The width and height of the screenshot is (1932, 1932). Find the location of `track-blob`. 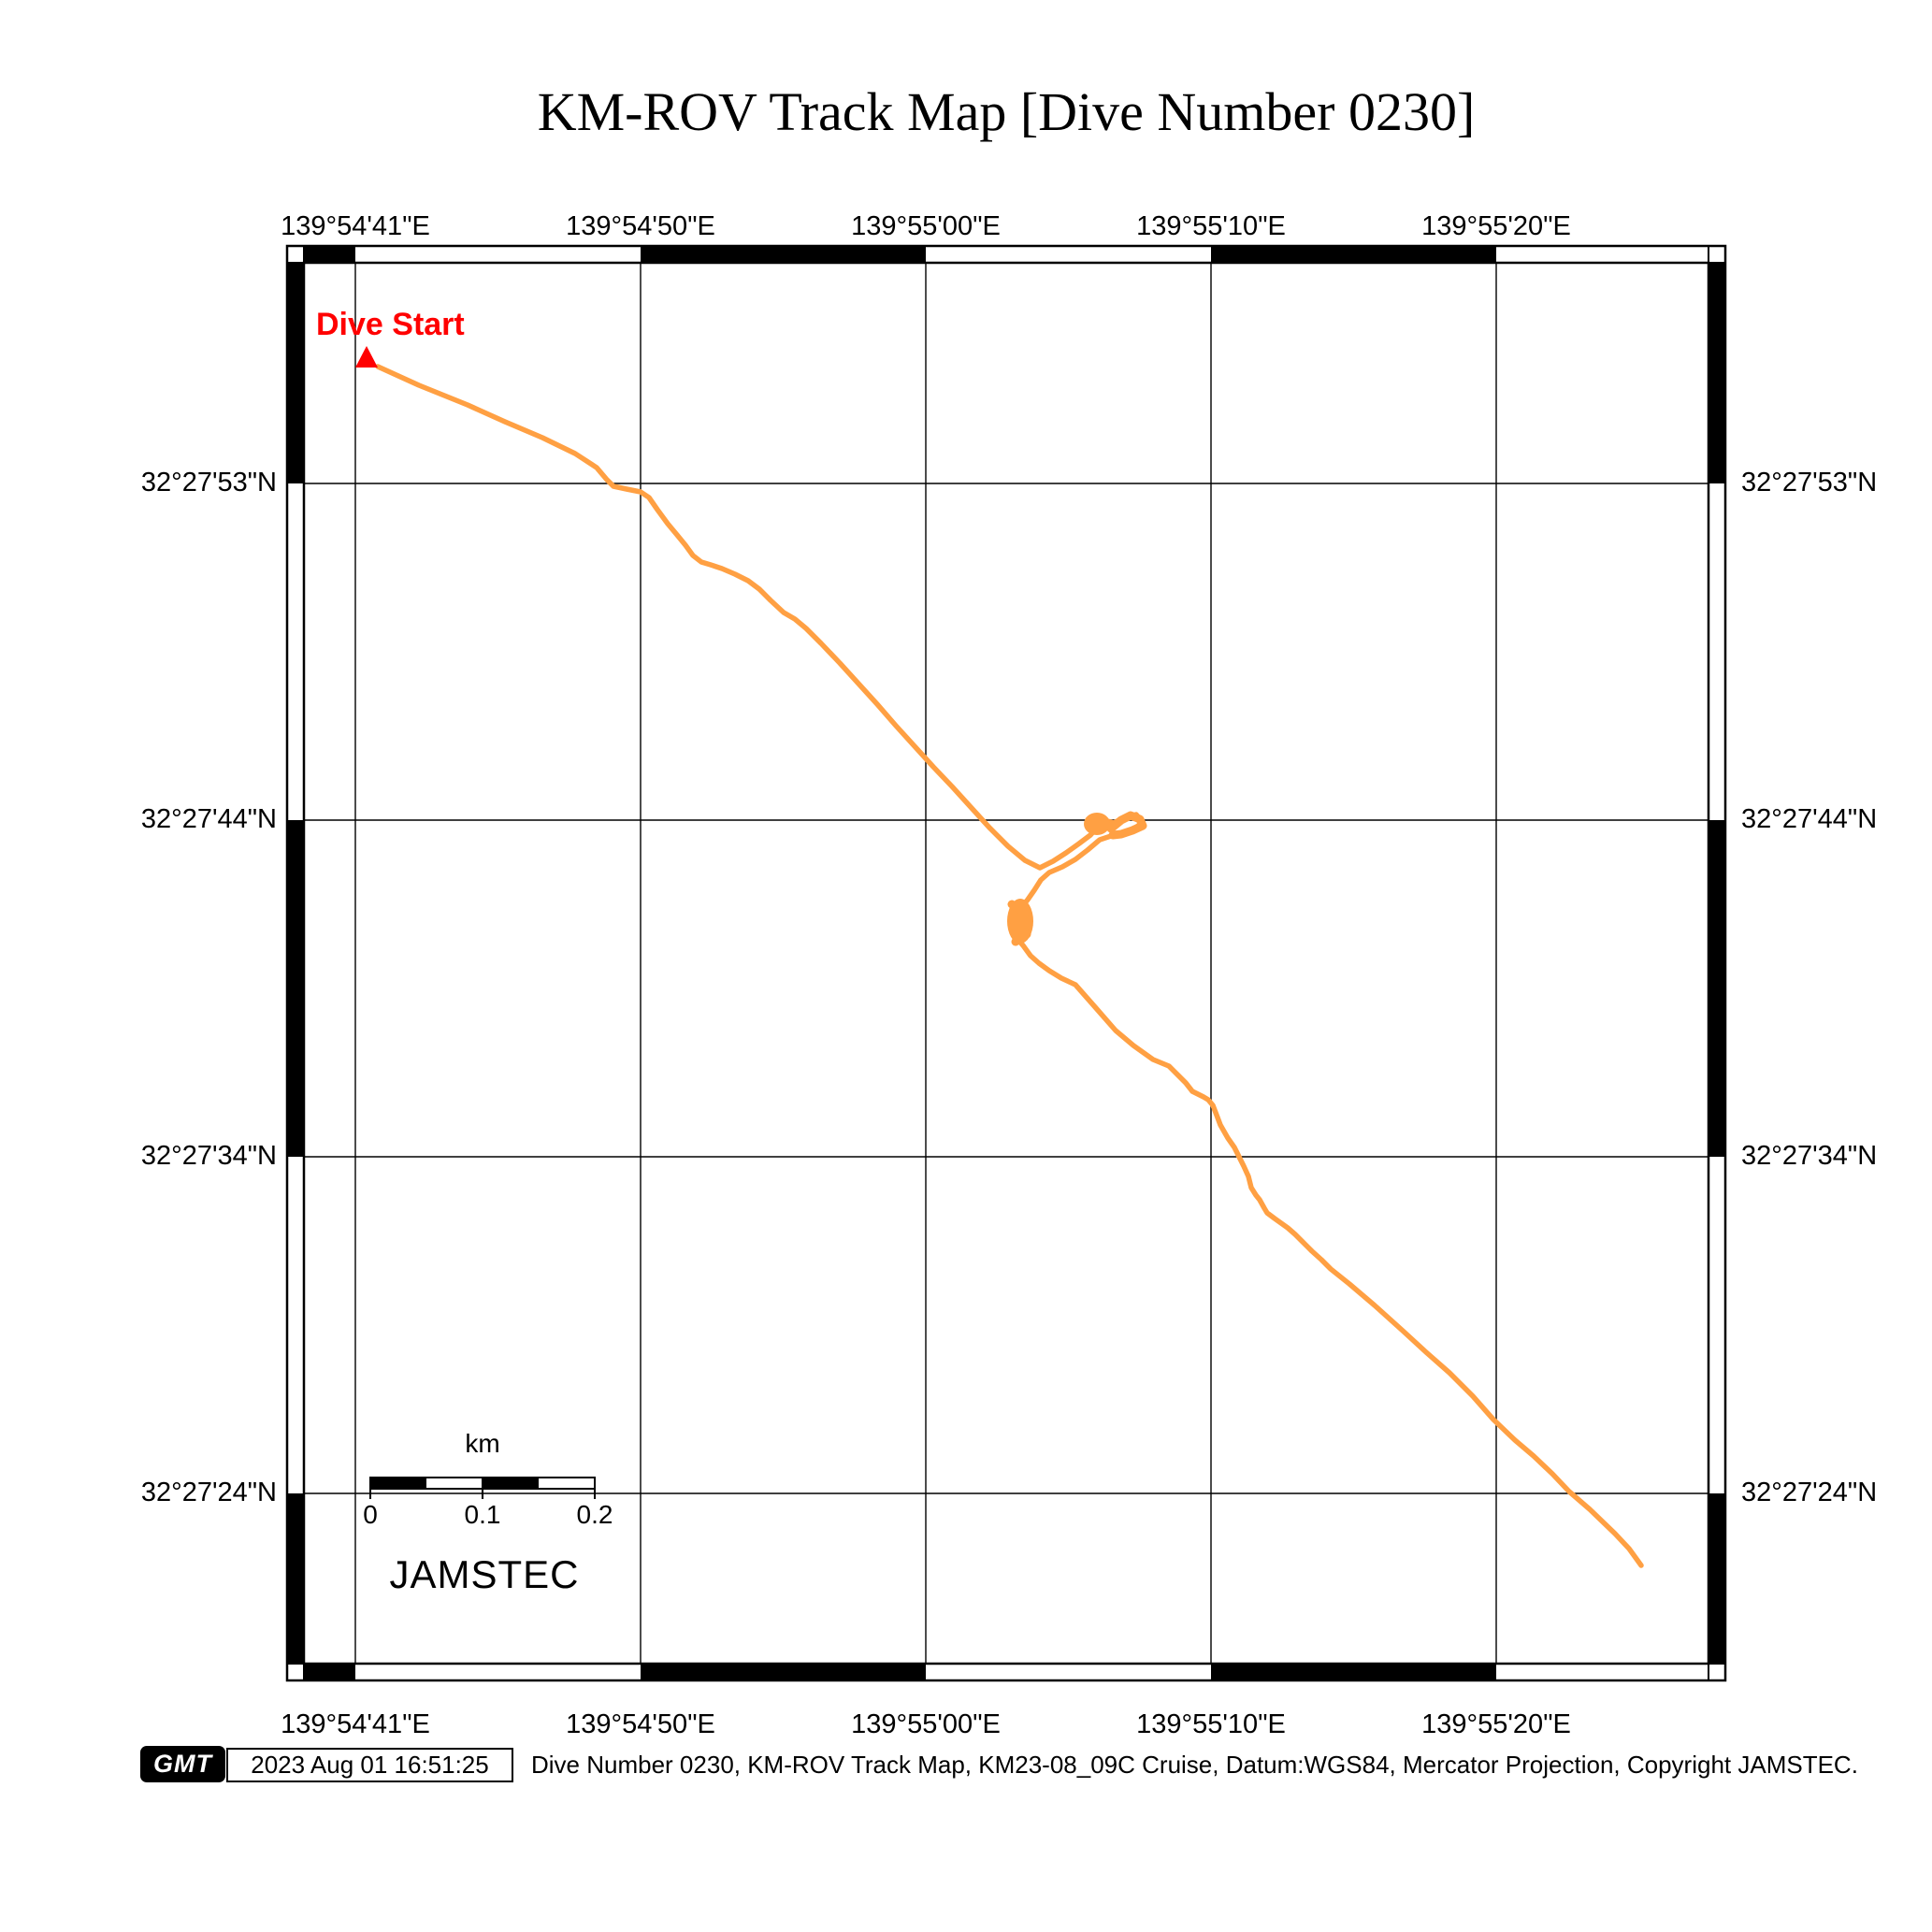

track-blob is located at coordinates (1097, 824).